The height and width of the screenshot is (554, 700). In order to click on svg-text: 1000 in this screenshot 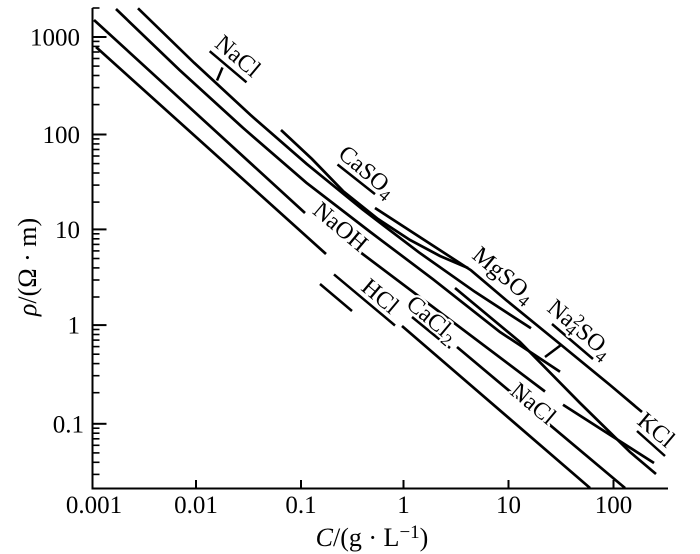, I will do `click(55, 38)`.